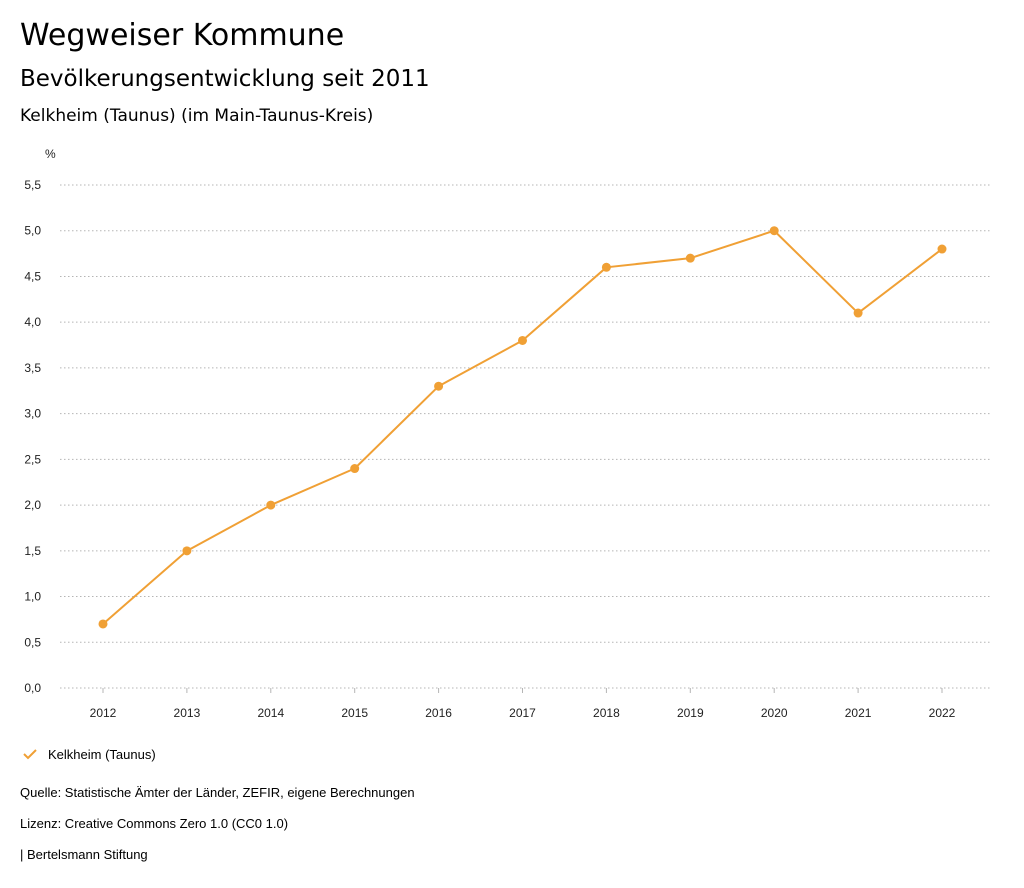  I want to click on x-tick-label: 2014, so click(270, 713).